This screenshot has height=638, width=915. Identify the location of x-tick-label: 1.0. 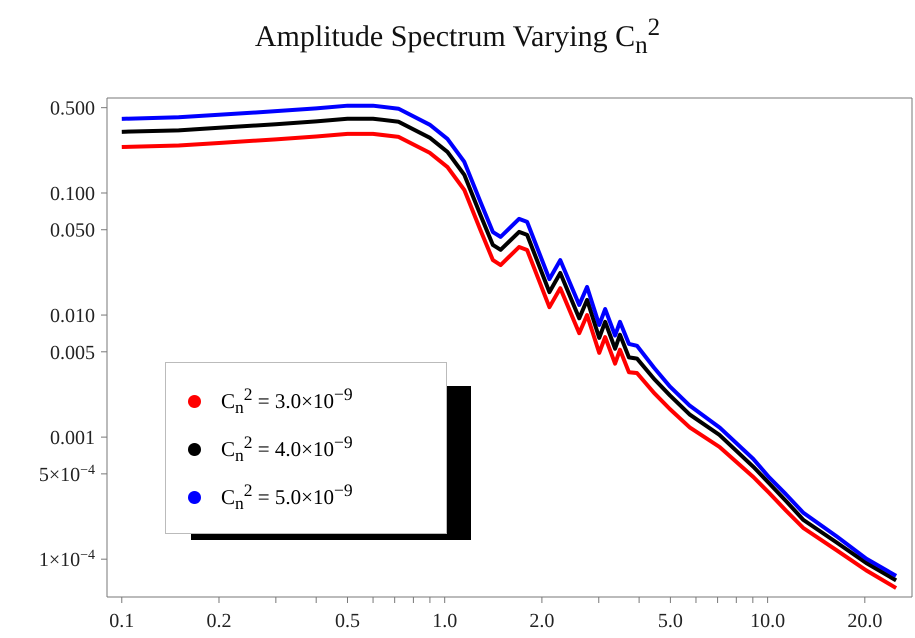
(445, 621).